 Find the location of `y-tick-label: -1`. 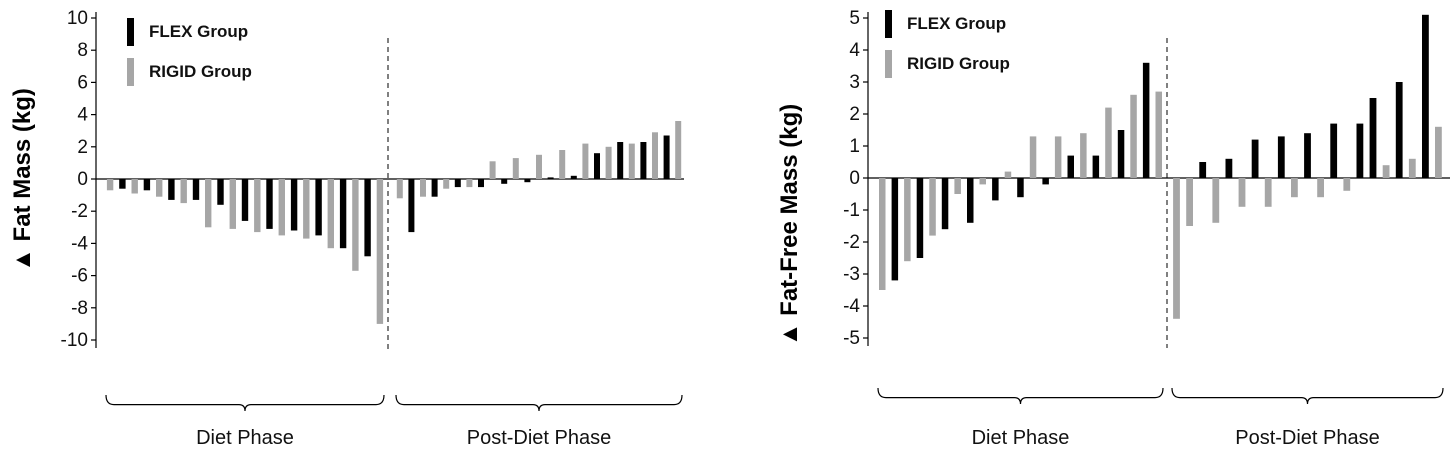

y-tick-label: -1 is located at coordinates (851, 210).